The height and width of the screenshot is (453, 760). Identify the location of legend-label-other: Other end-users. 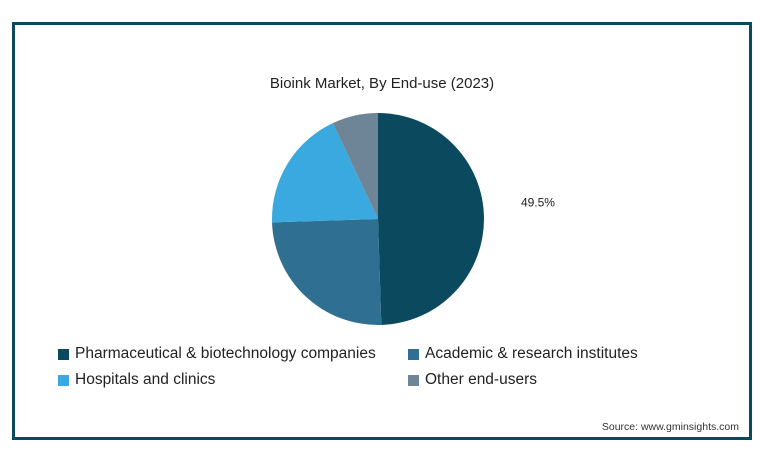
(481, 380).